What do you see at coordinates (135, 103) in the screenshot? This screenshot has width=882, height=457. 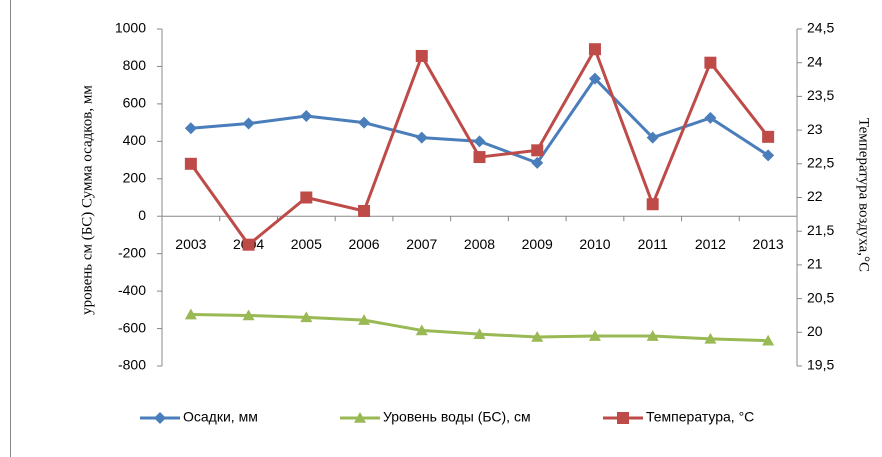 I see `y-tick-label: 600` at bounding box center [135, 103].